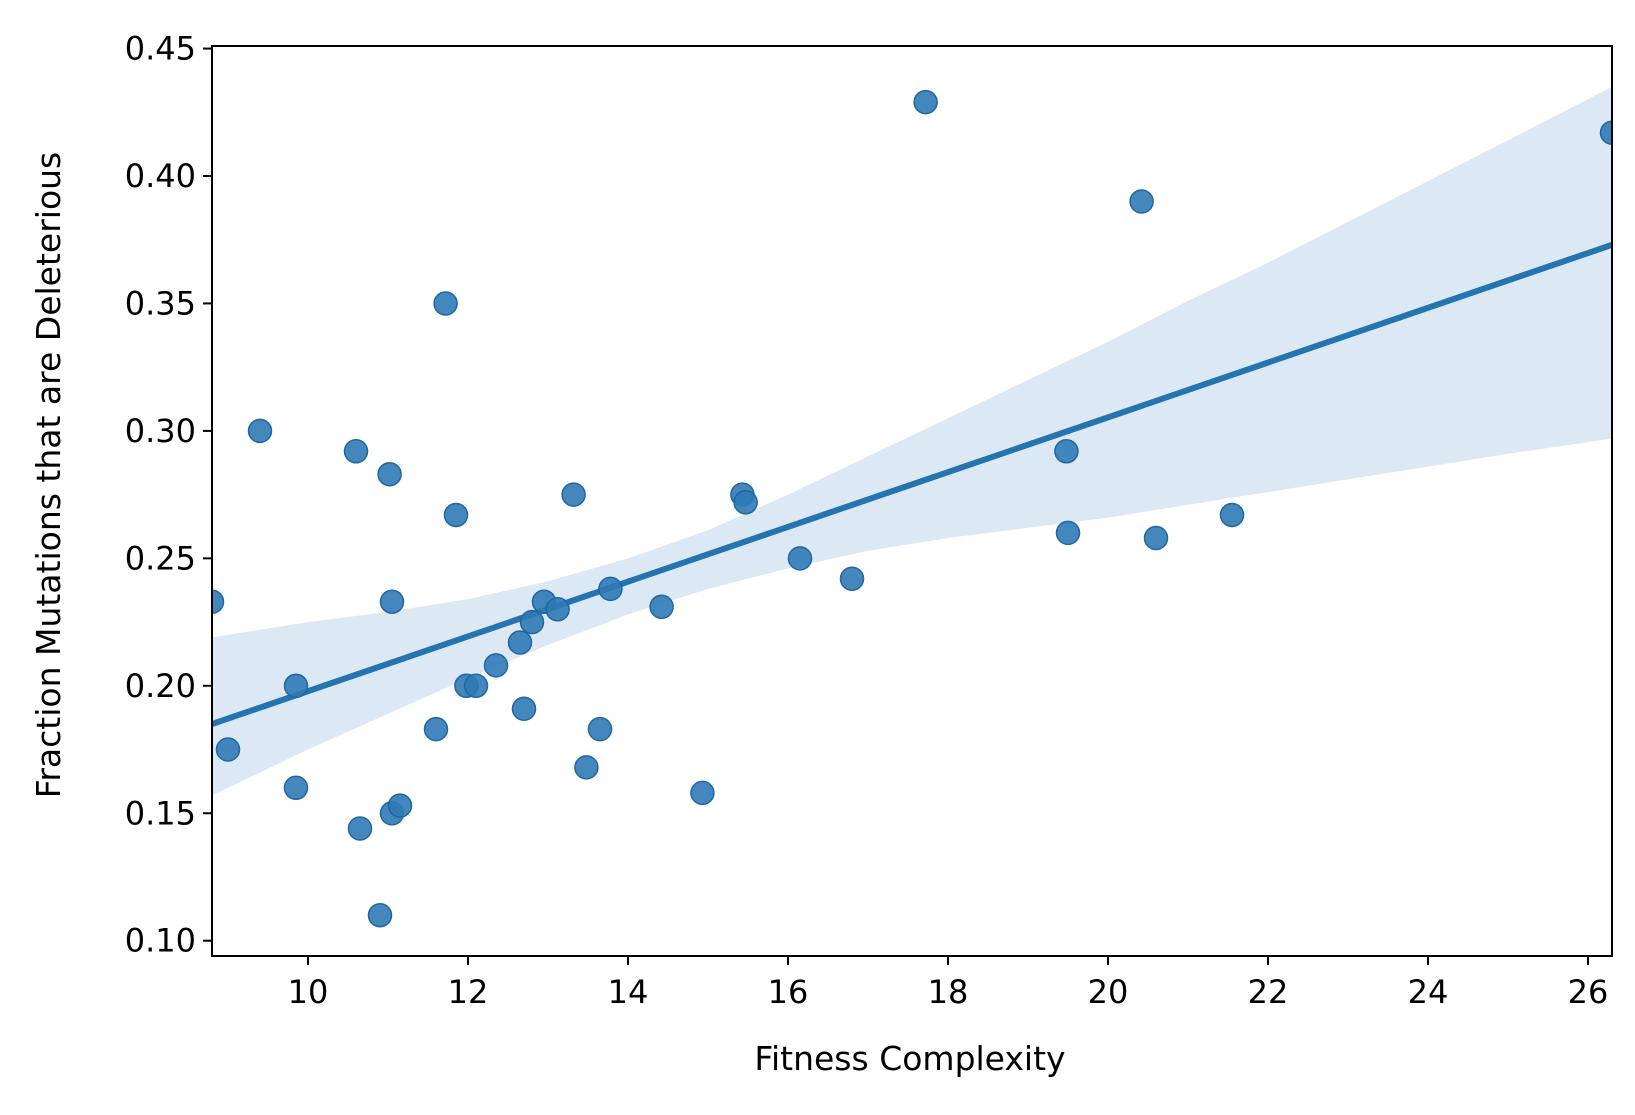 The height and width of the screenshot is (1115, 1635). Describe the element at coordinates (48, 475) in the screenshot. I see `y-axis-title: Fraction Mutations that are Deleterious` at that location.